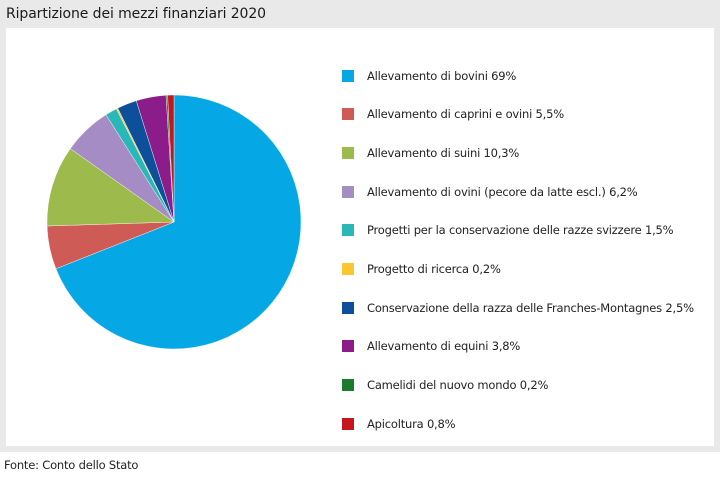 This screenshot has height=486, width=720. What do you see at coordinates (434, 268) in the screenshot?
I see `legend-label: Progetto di ricerca 0,2%` at bounding box center [434, 268].